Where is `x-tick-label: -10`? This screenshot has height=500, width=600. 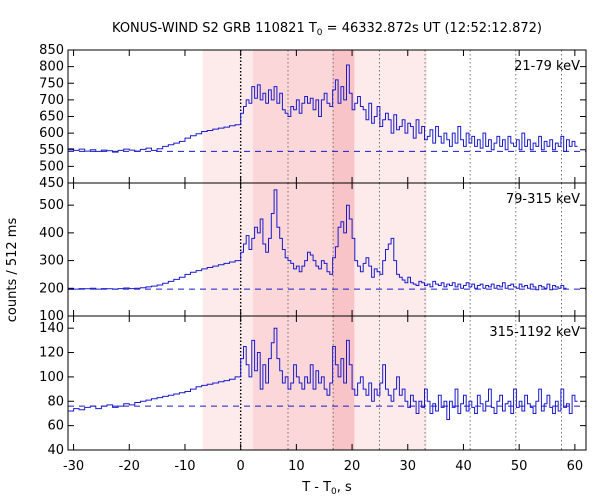 x-tick-label: -10 is located at coordinates (184, 466).